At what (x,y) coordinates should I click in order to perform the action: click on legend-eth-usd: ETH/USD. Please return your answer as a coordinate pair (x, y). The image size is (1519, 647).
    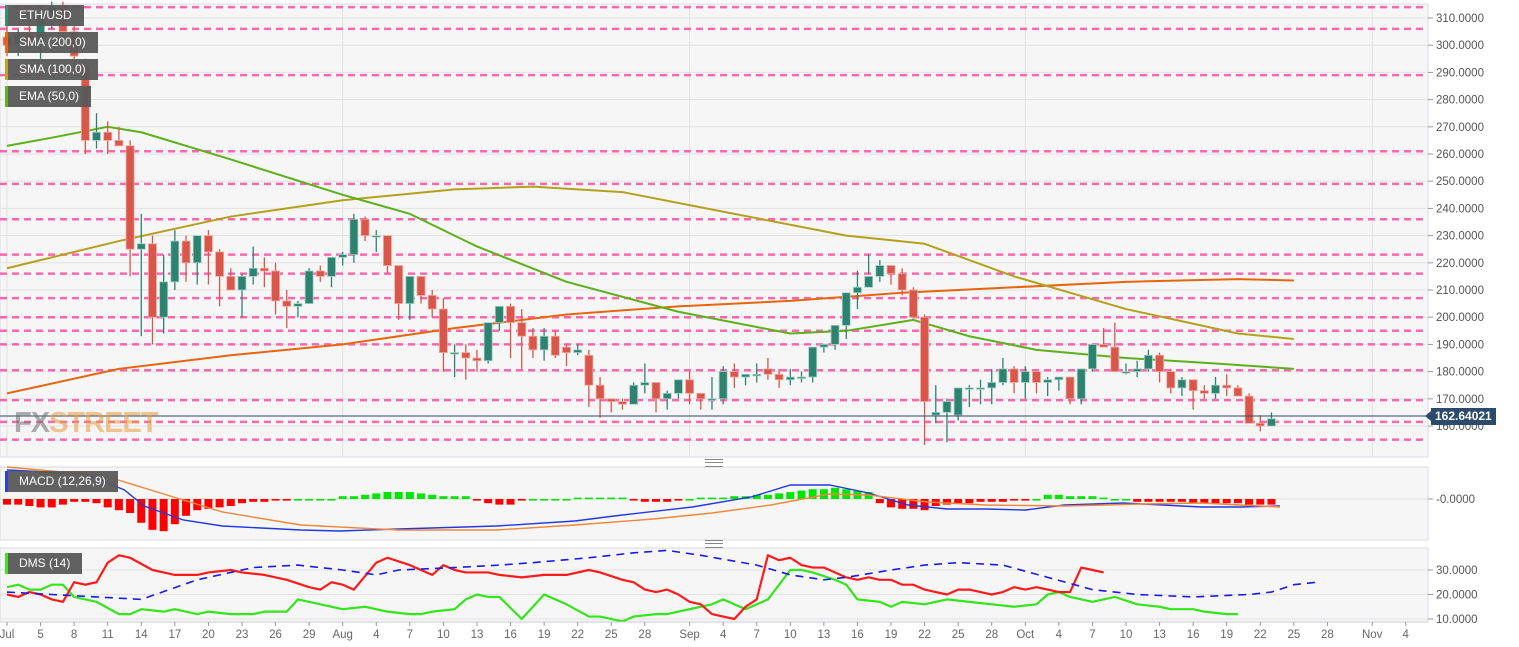
    Looking at the image, I should click on (44, 15).